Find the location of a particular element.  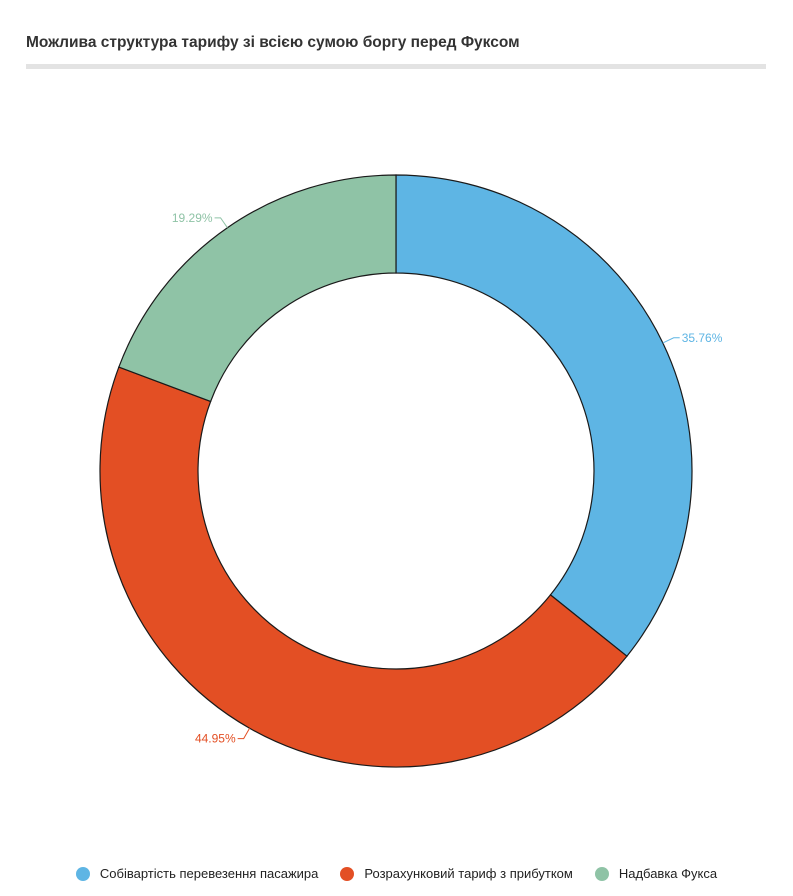

legend-swatch-surcharge is located at coordinates (601, 873).